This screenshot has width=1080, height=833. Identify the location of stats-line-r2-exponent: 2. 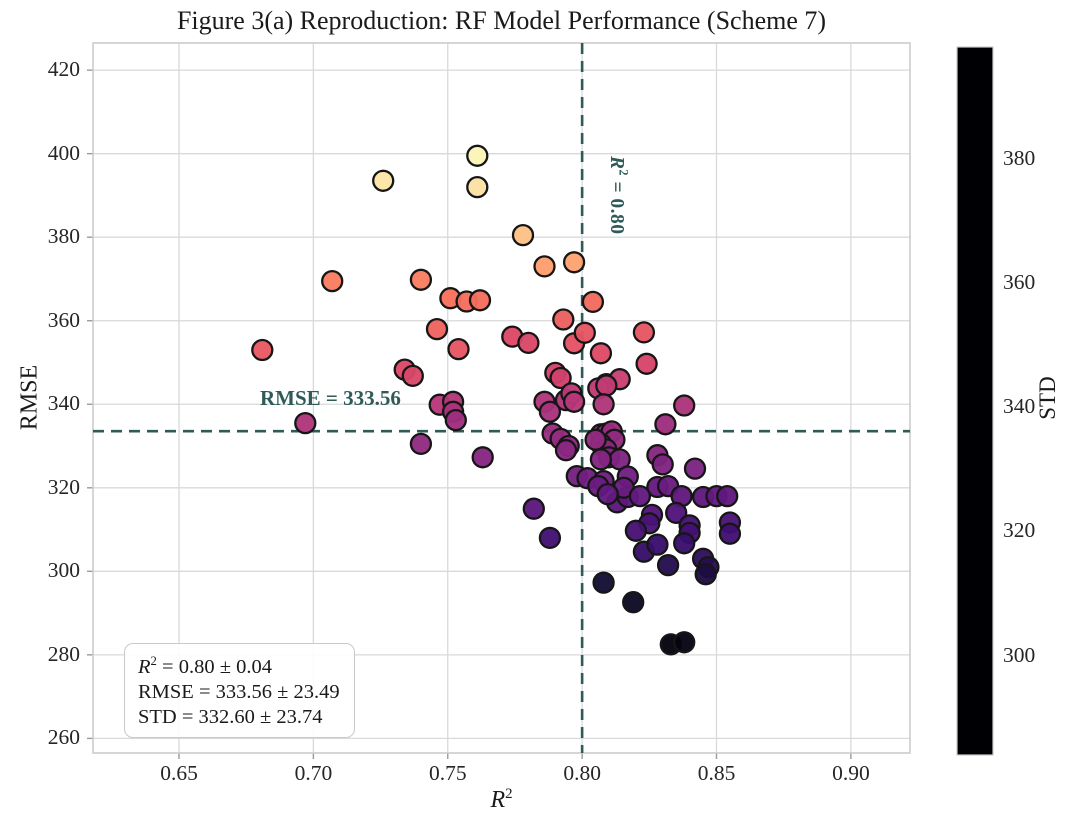
(153, 661).